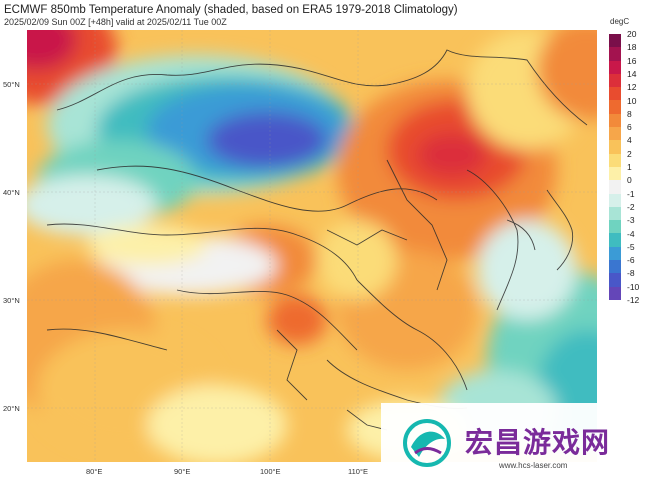  What do you see at coordinates (629, 113) in the screenshot?
I see `colorbar-tick-label: 8` at bounding box center [629, 113].